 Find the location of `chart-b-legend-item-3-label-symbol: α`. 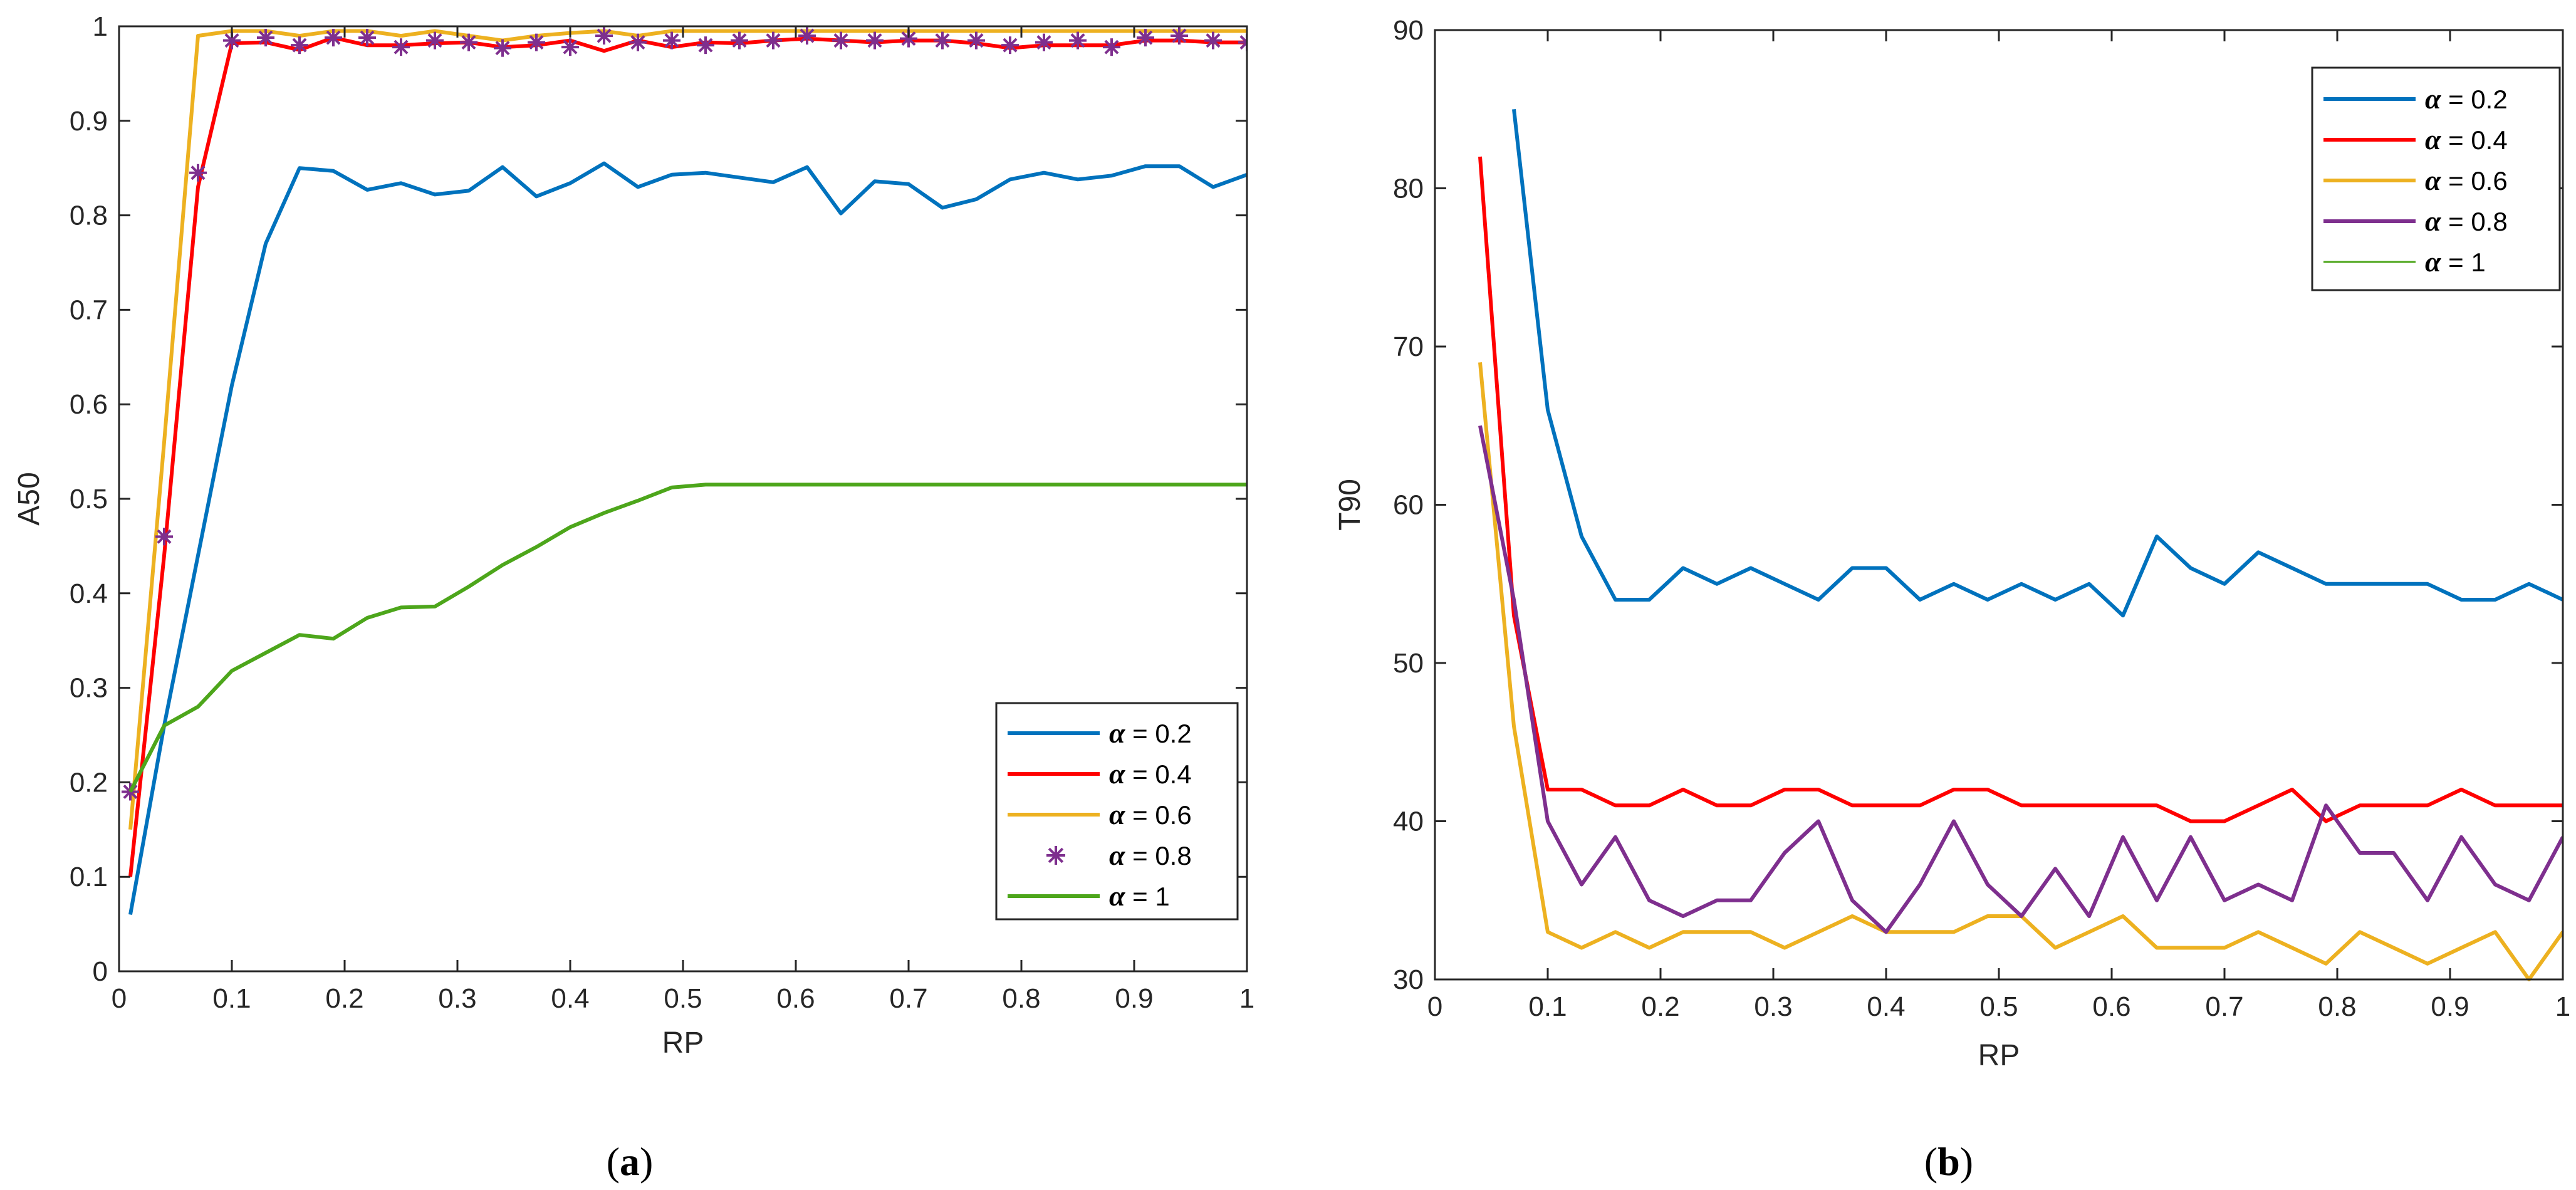

chart-b-legend-item-3-label-symbol: α is located at coordinates (2433, 221).